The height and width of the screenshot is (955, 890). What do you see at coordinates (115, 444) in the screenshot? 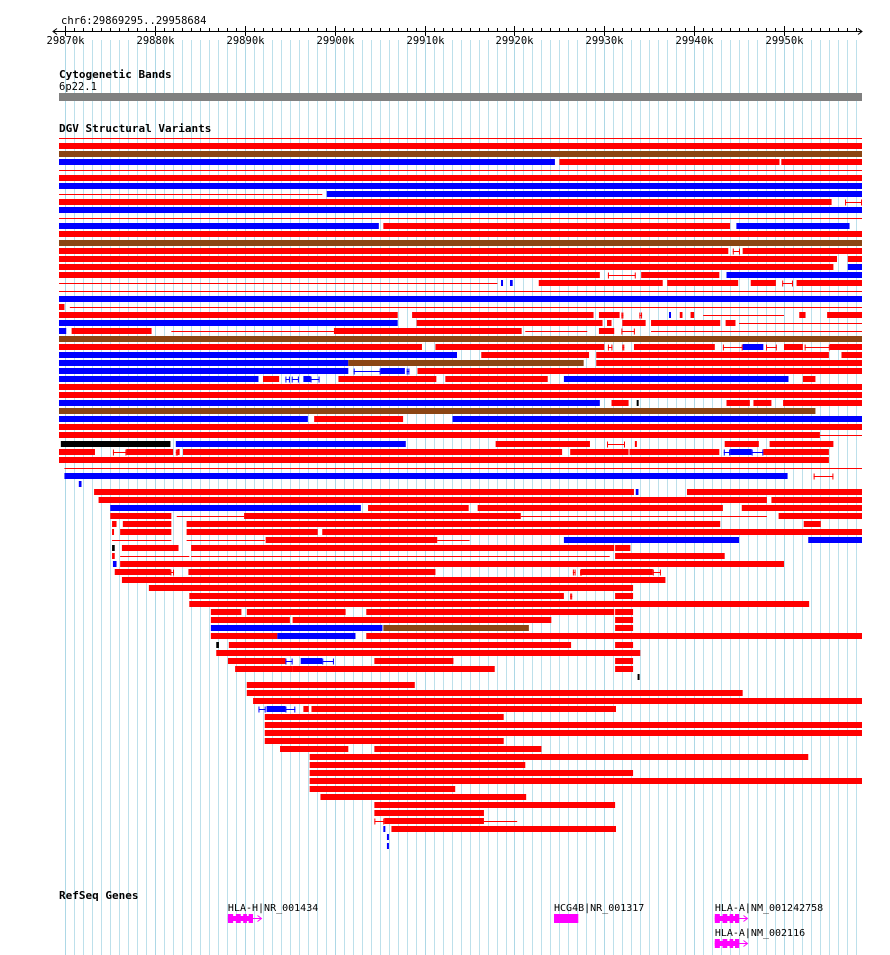
I see `sv-inversion-bar` at bounding box center [115, 444].